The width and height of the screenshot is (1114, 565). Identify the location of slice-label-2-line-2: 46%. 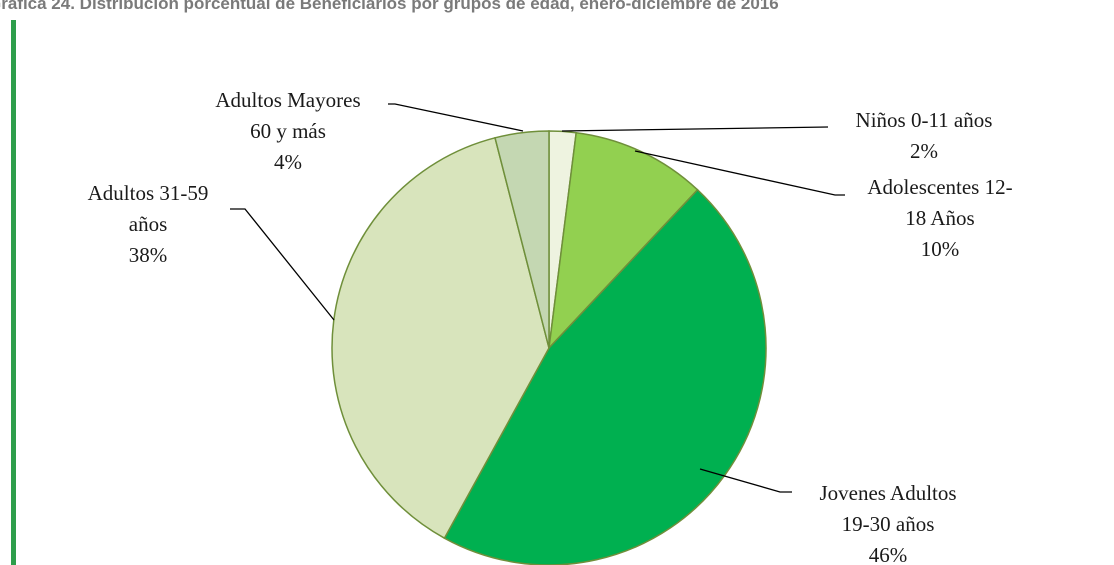
(888, 554).